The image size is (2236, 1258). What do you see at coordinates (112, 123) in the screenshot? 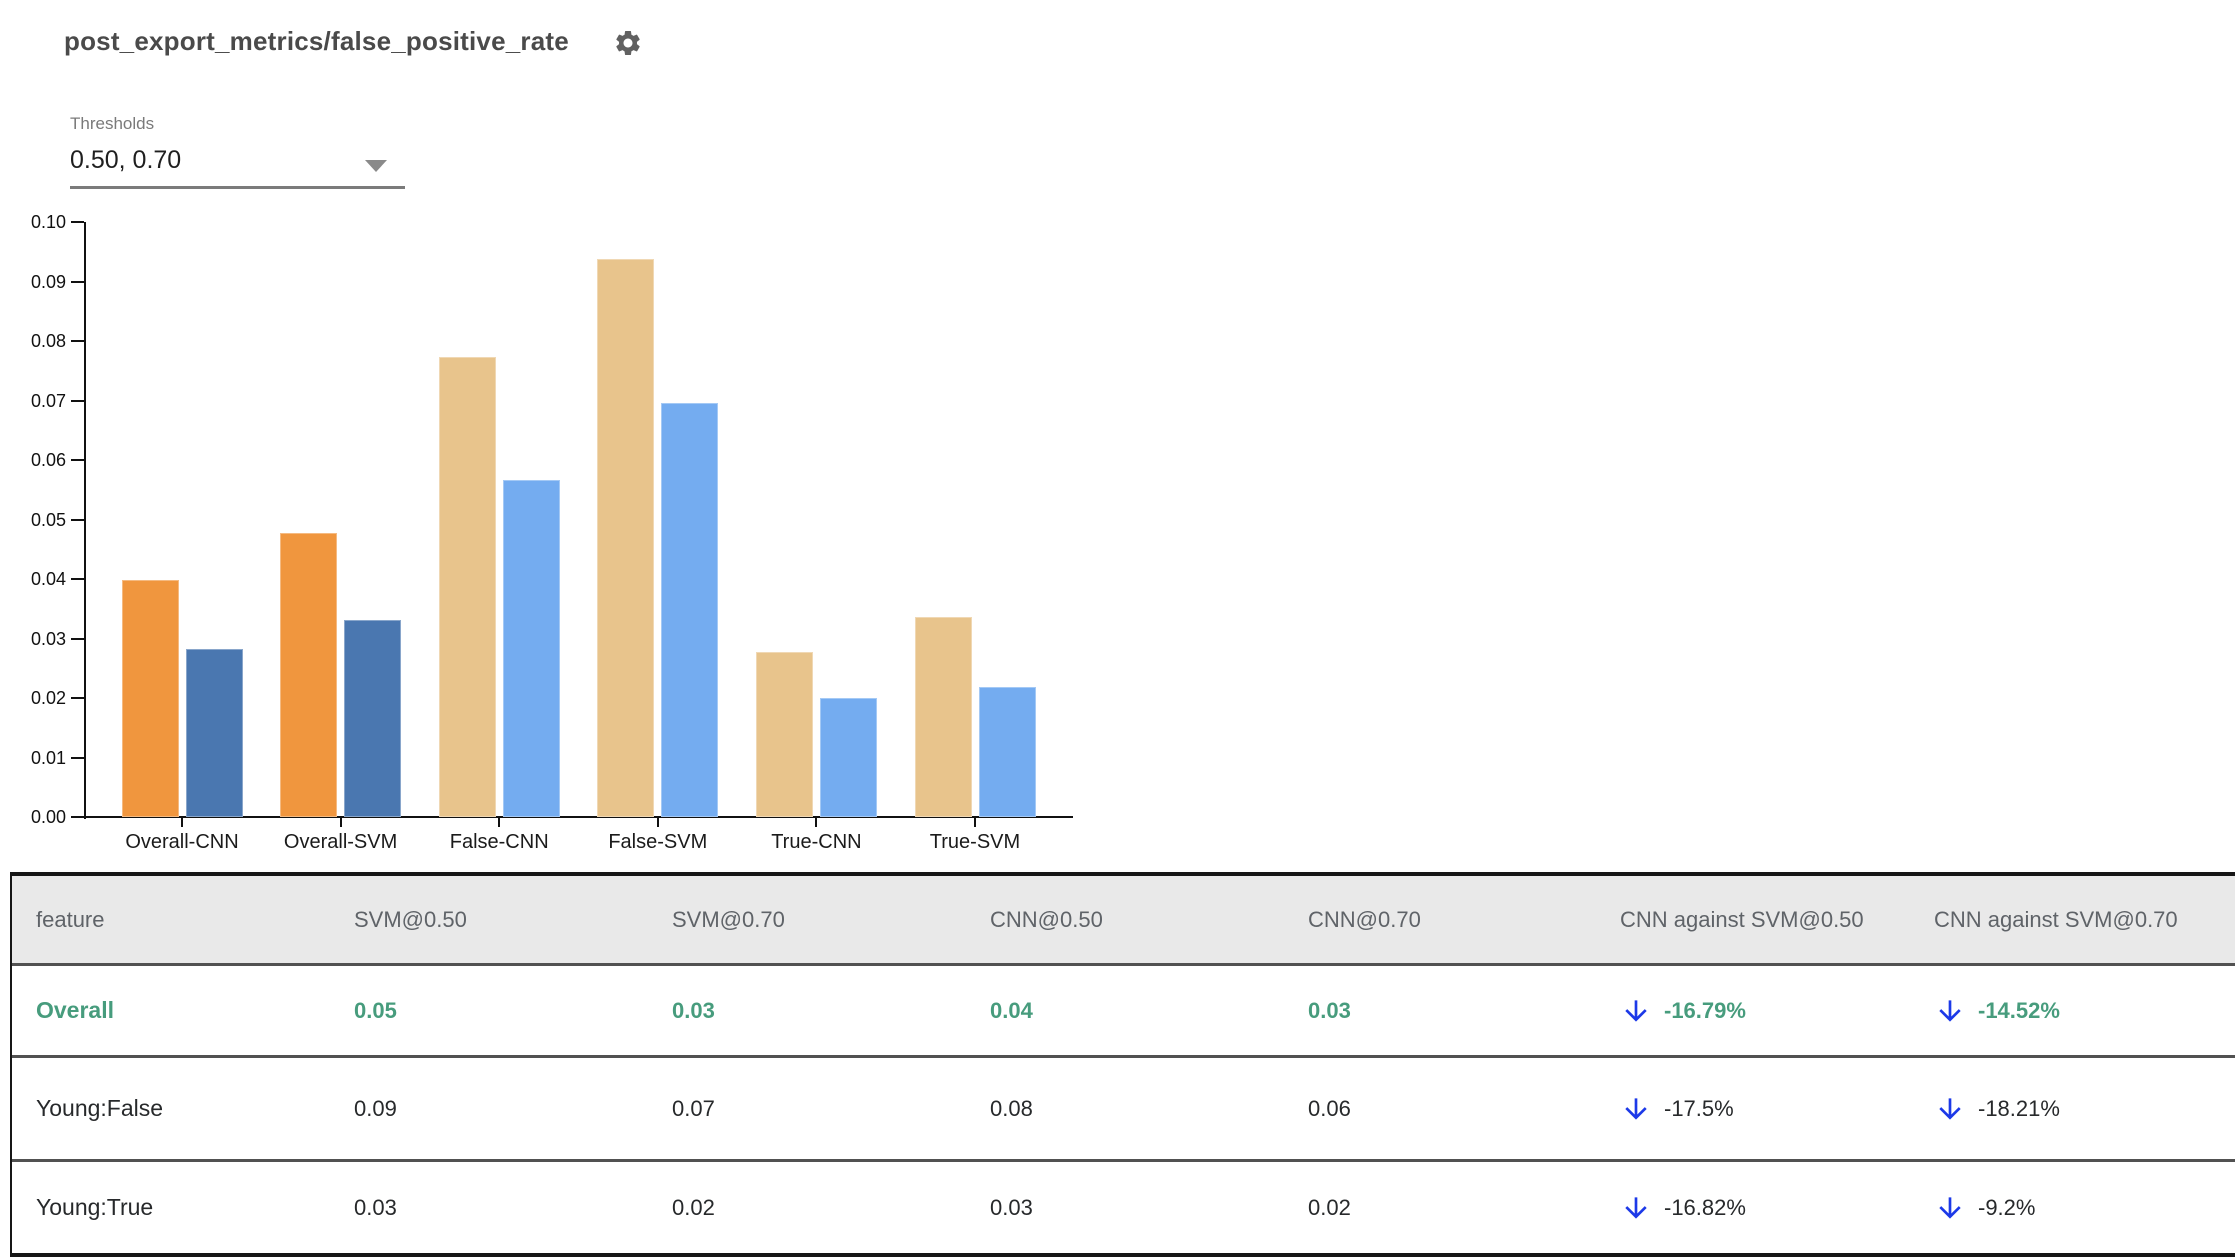
I see `thresholds-label: Thresholds` at bounding box center [112, 123].